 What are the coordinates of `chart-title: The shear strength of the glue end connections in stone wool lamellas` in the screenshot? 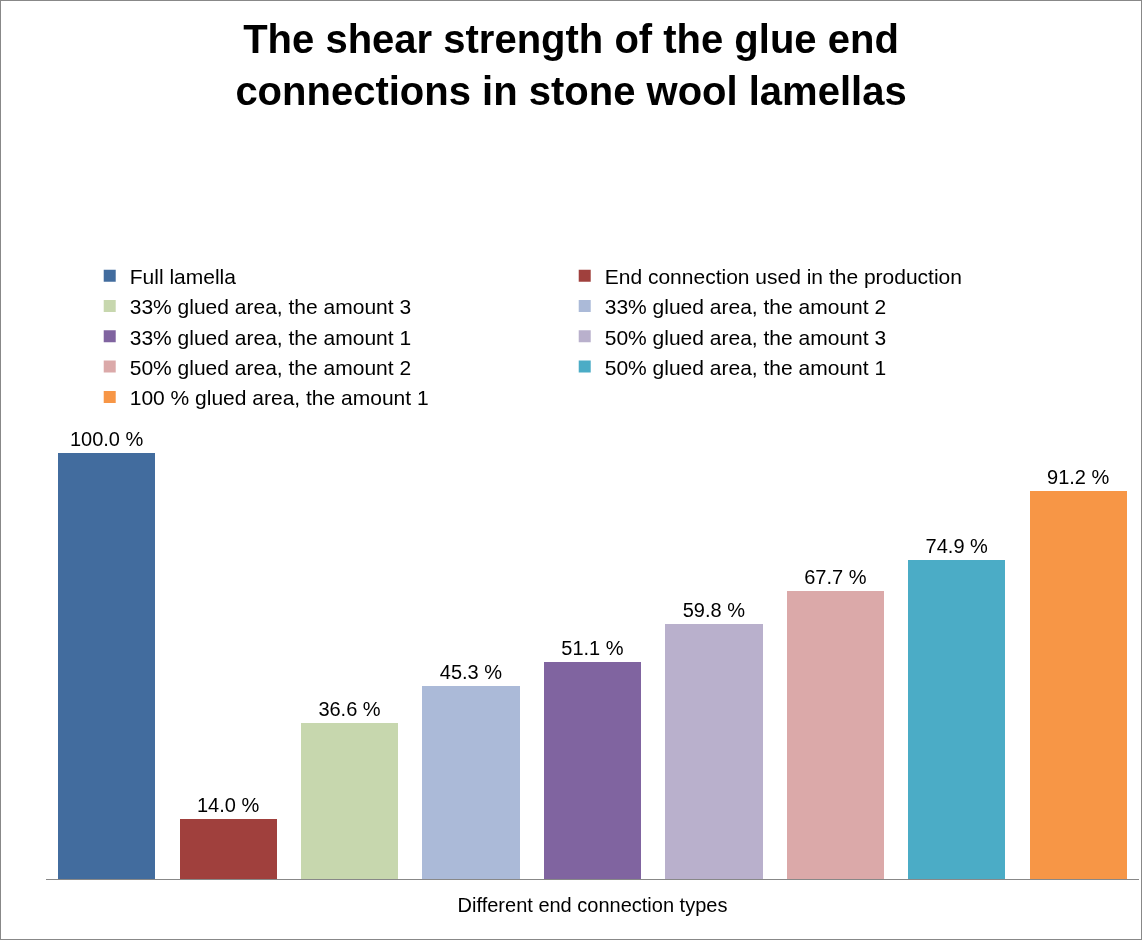 It's located at (571, 64).